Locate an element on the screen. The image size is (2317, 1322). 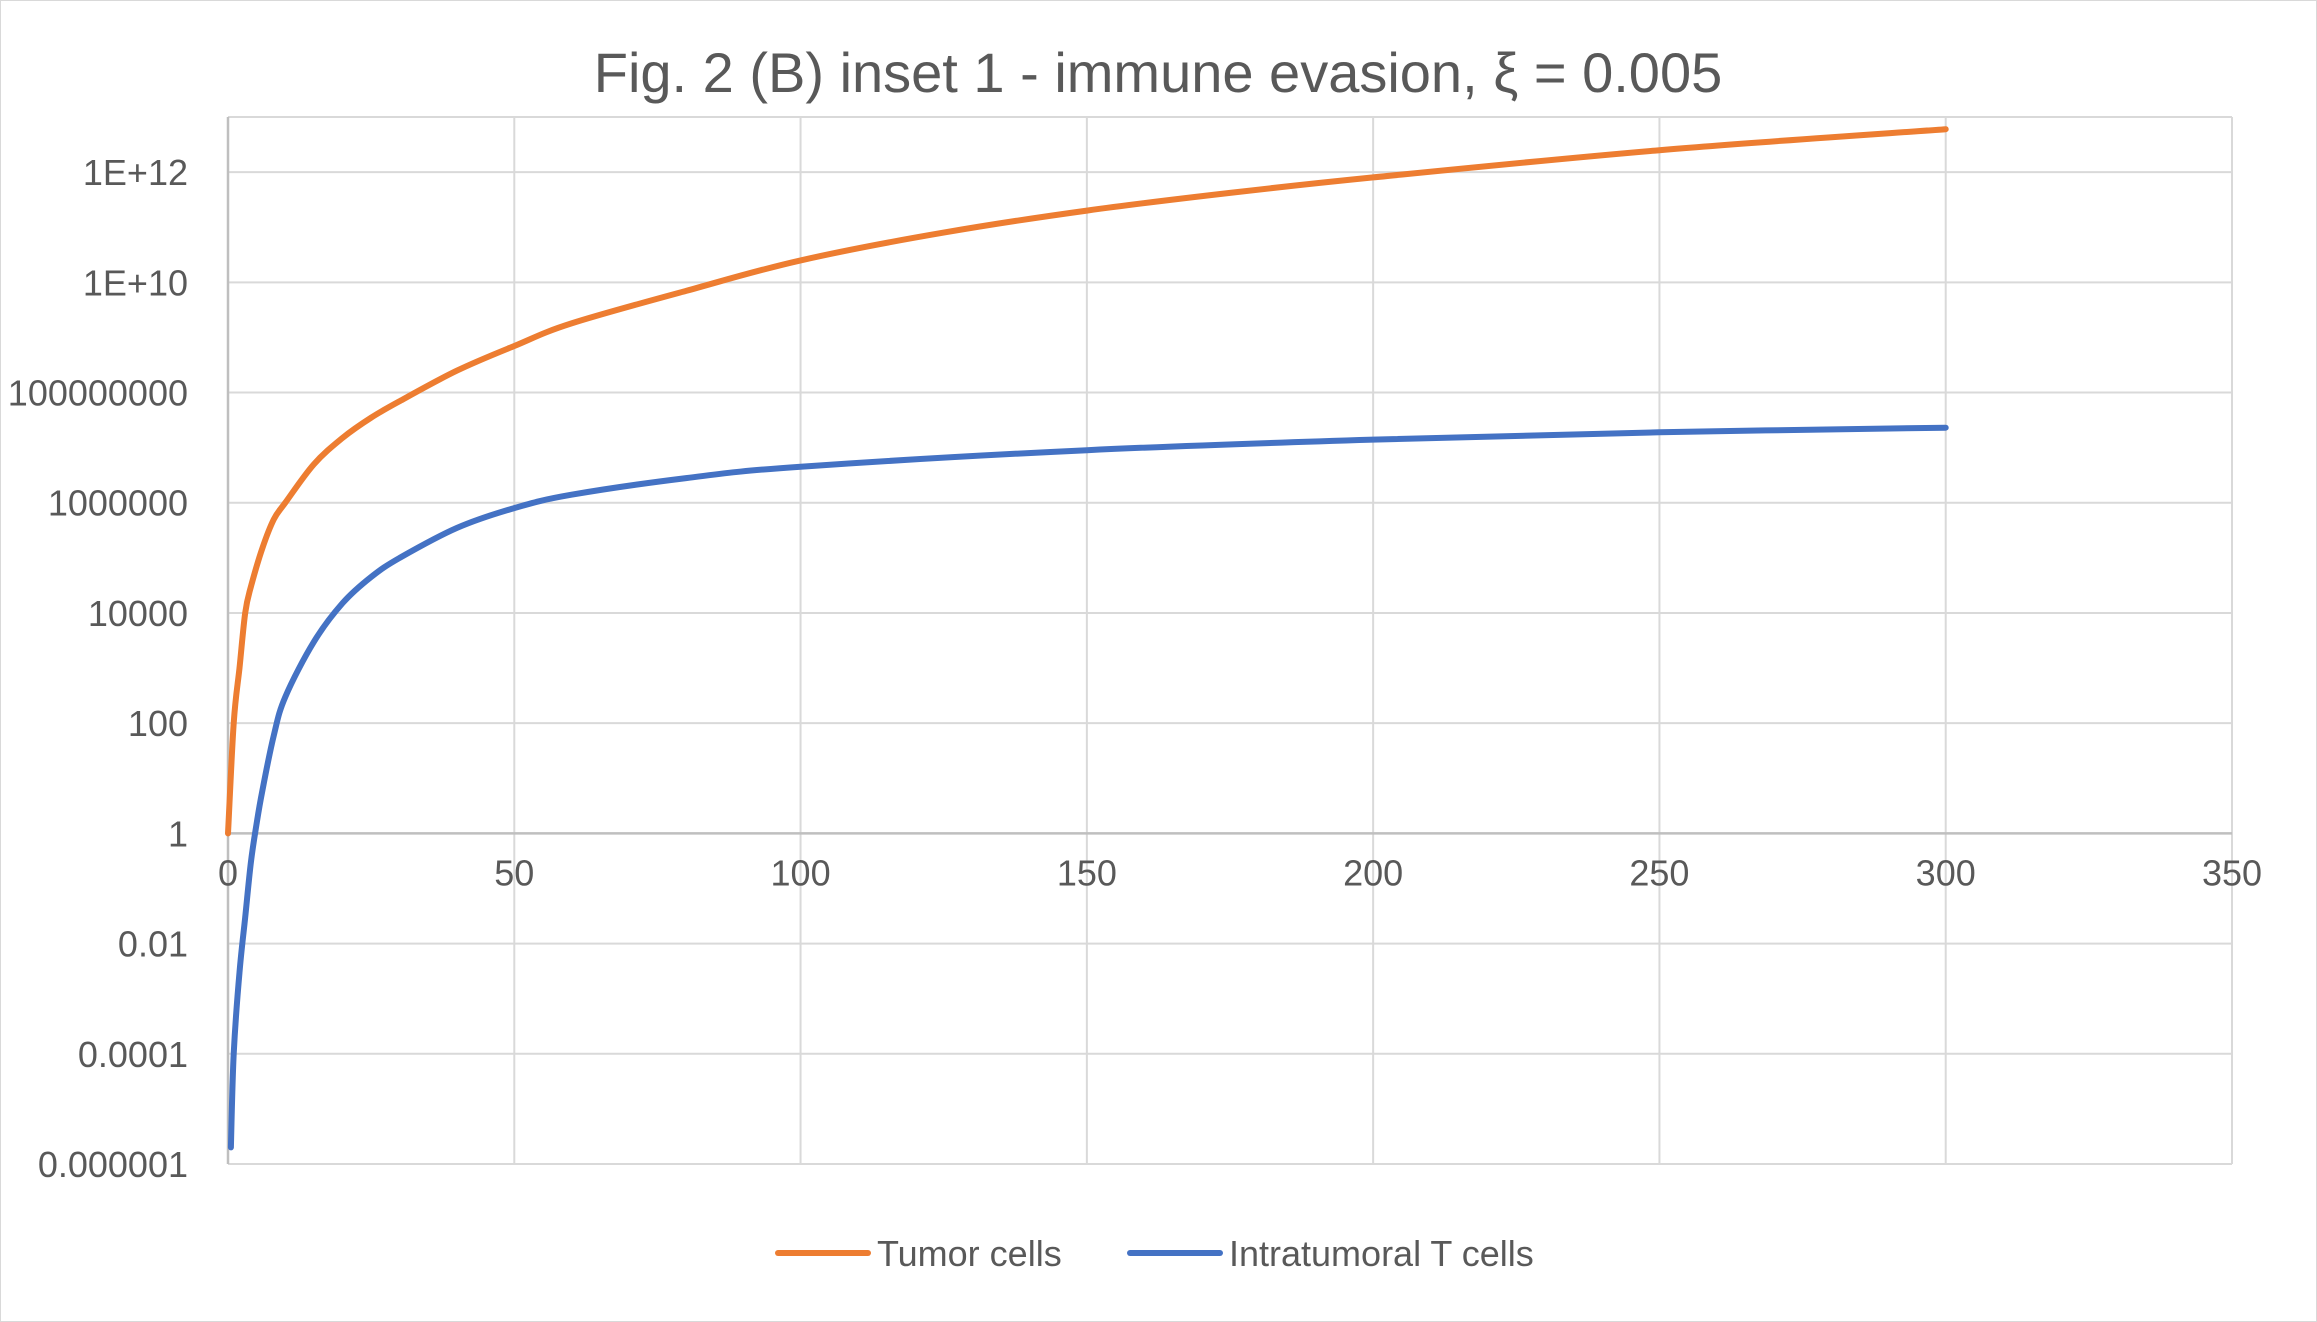
x-tick-label: 250 is located at coordinates (1659, 872).